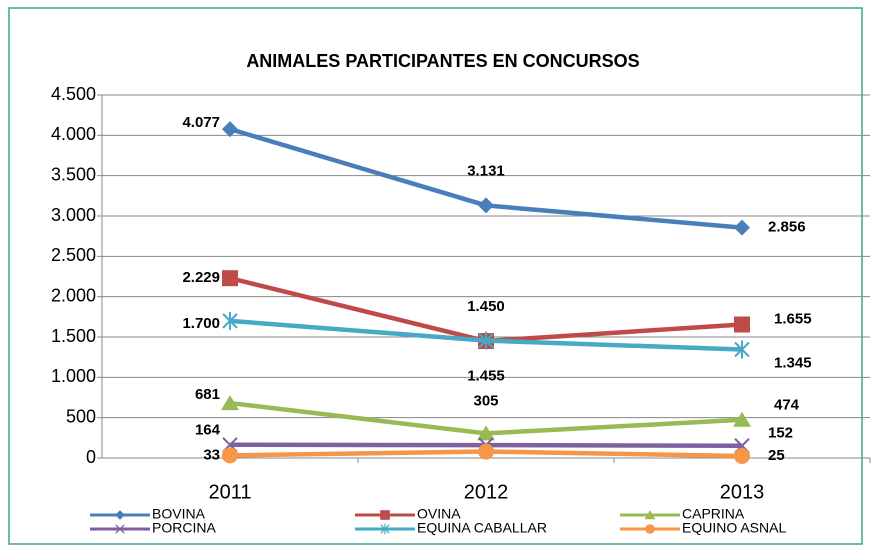 The width and height of the screenshot is (872, 550). Describe the element at coordinates (211, 454) in the screenshot. I see `data-label: 33` at that location.